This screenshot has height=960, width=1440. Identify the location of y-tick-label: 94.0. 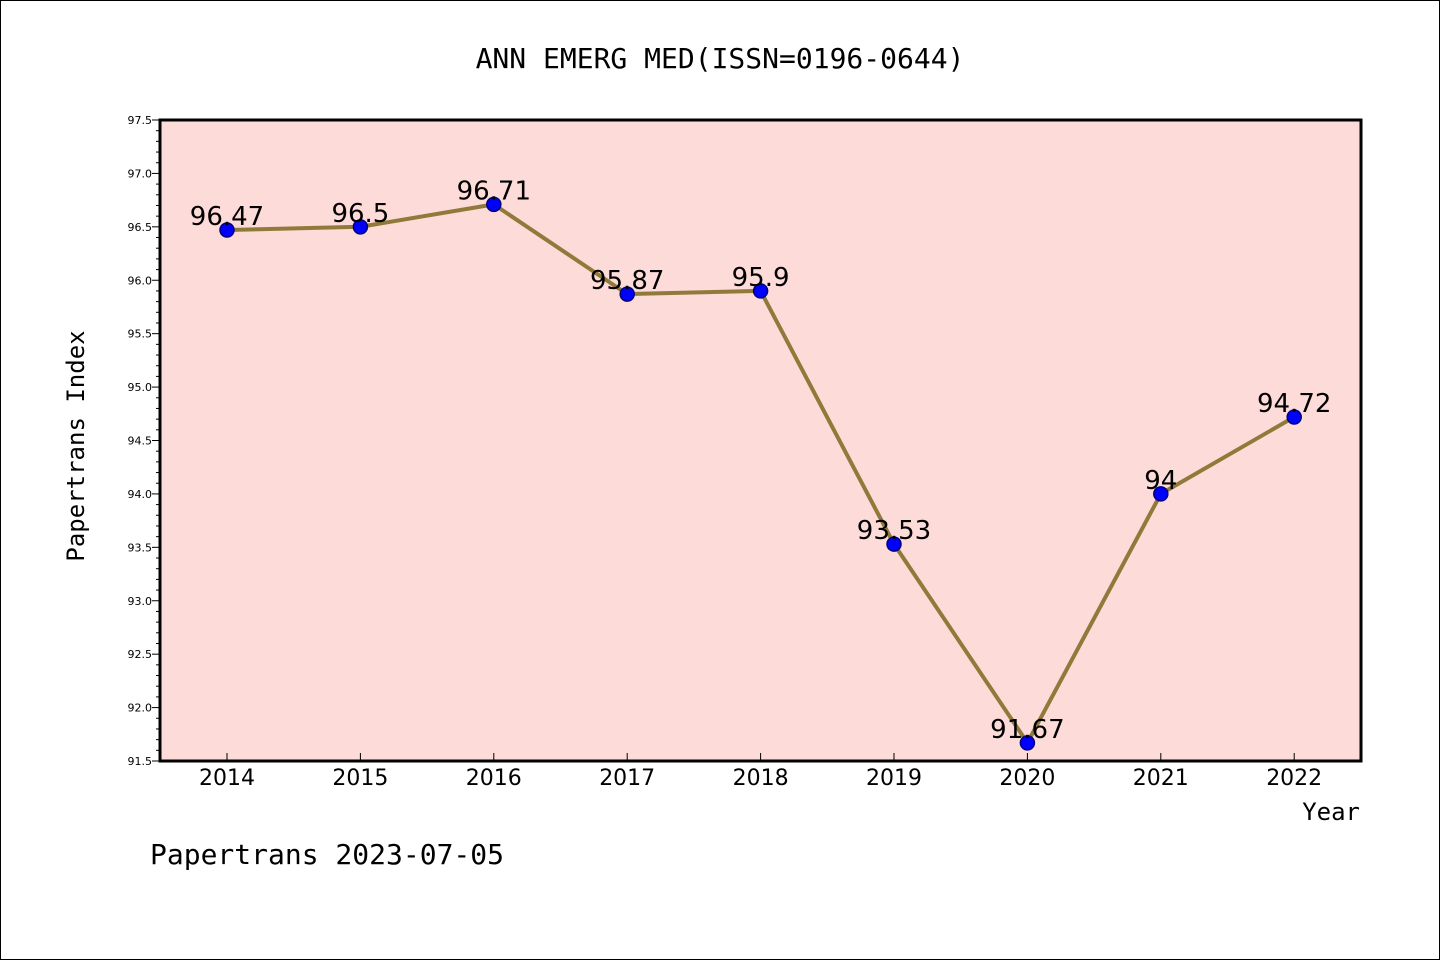
(140, 494).